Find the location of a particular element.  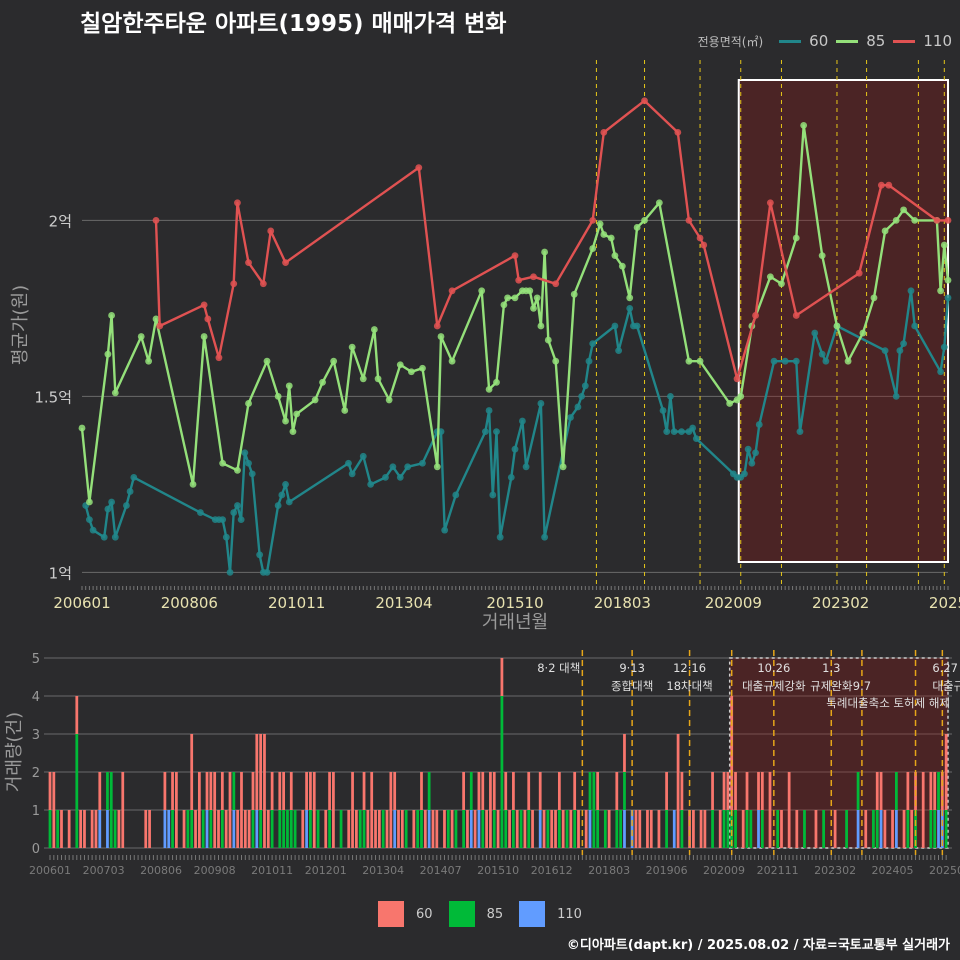

legend-title: 전용면적(㎡) is located at coordinates (730, 41).